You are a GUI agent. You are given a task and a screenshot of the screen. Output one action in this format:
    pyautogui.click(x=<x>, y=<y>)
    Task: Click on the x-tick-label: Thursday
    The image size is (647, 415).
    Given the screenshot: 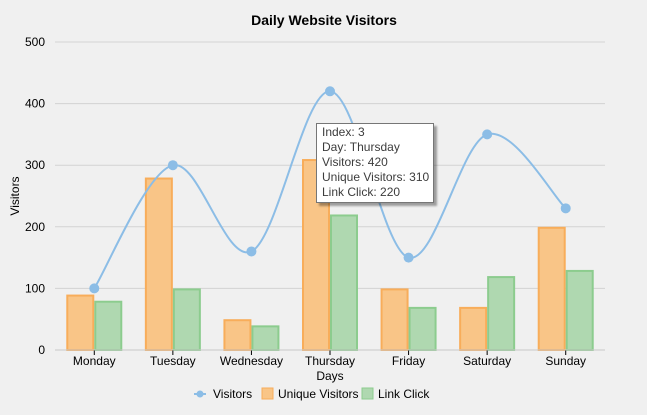 What is the action you would take?
    pyautogui.click(x=330, y=361)
    